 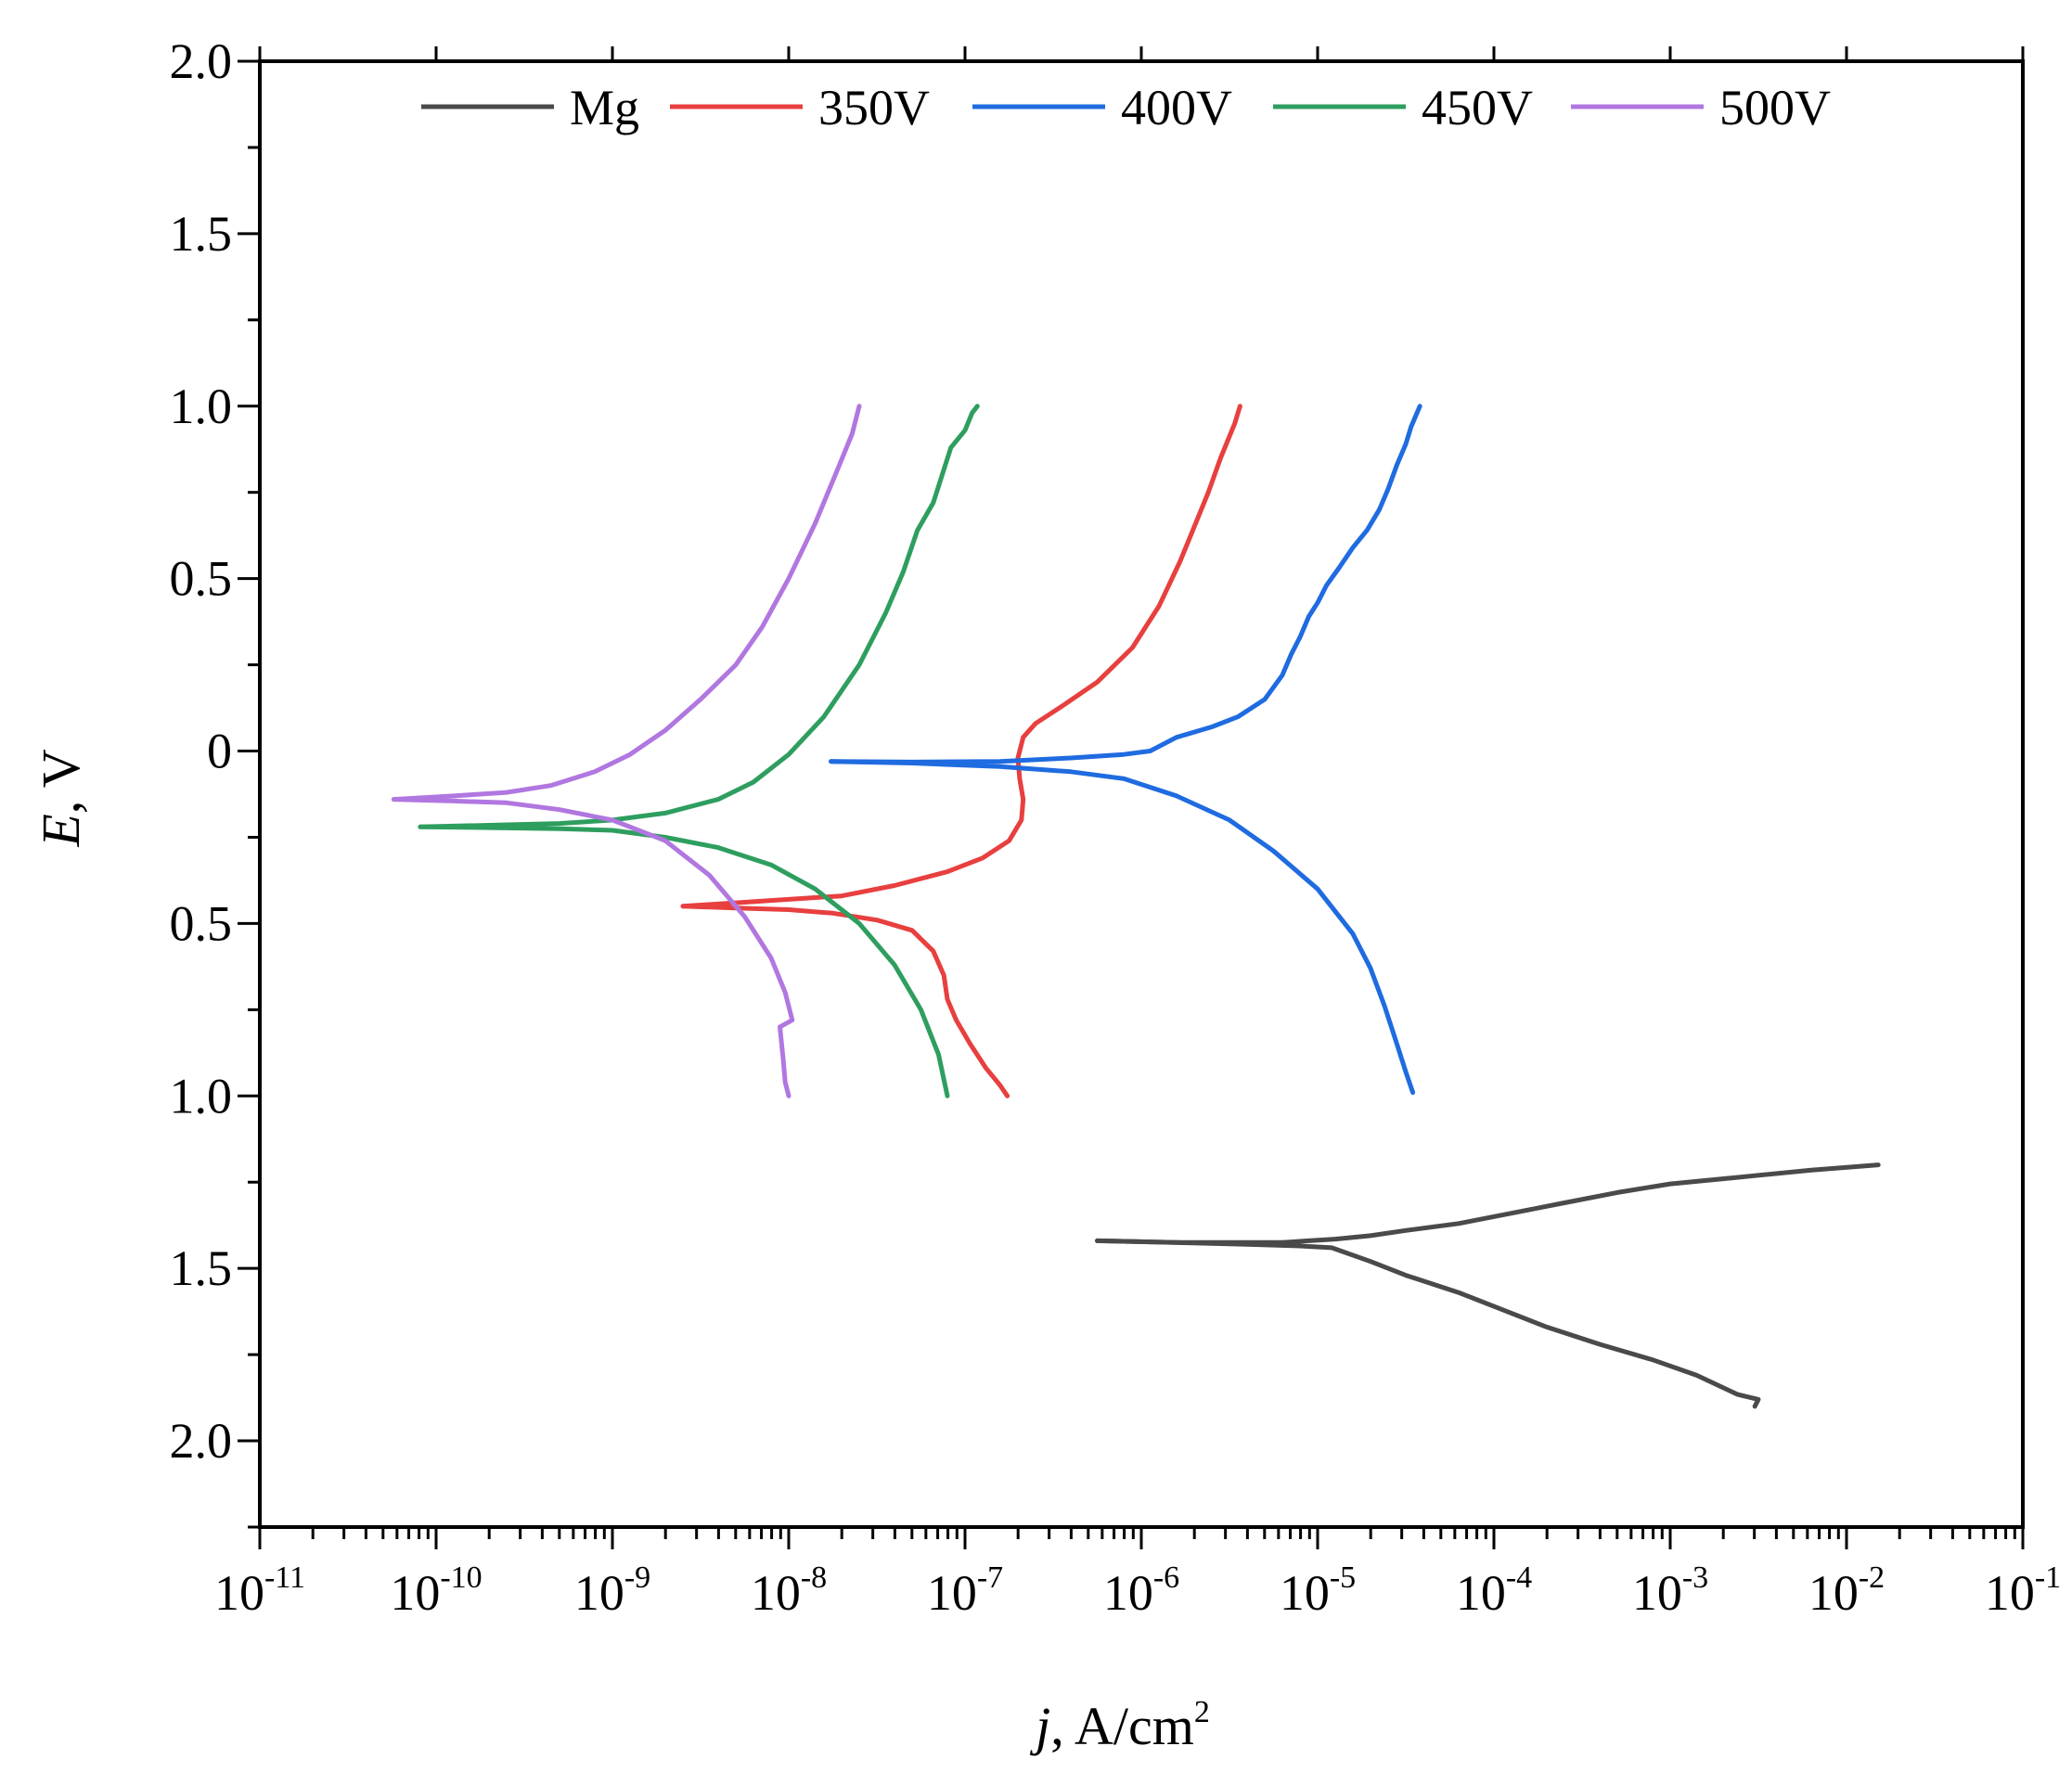 What do you see at coordinates (1670, 1590) in the screenshot?
I see `x-tick-label: 10⁻³` at bounding box center [1670, 1590].